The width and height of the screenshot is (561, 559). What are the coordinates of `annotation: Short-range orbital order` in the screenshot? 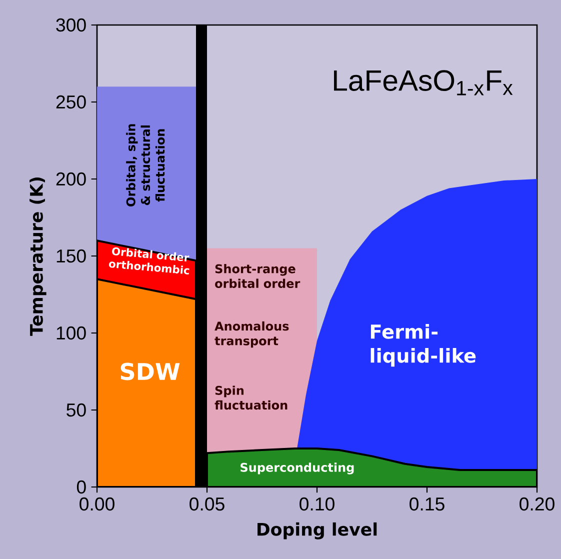 It's located at (257, 276).